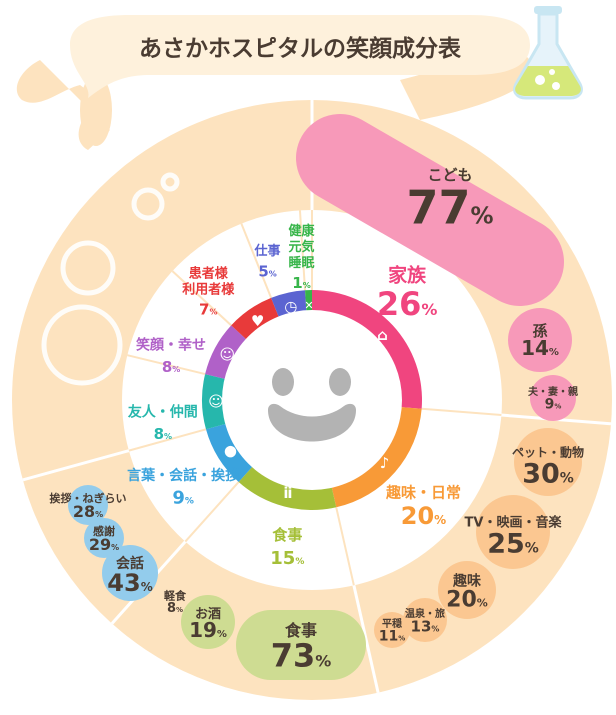  Describe the element at coordinates (548, 53) in the screenshot. I see `flask-icon` at that location.